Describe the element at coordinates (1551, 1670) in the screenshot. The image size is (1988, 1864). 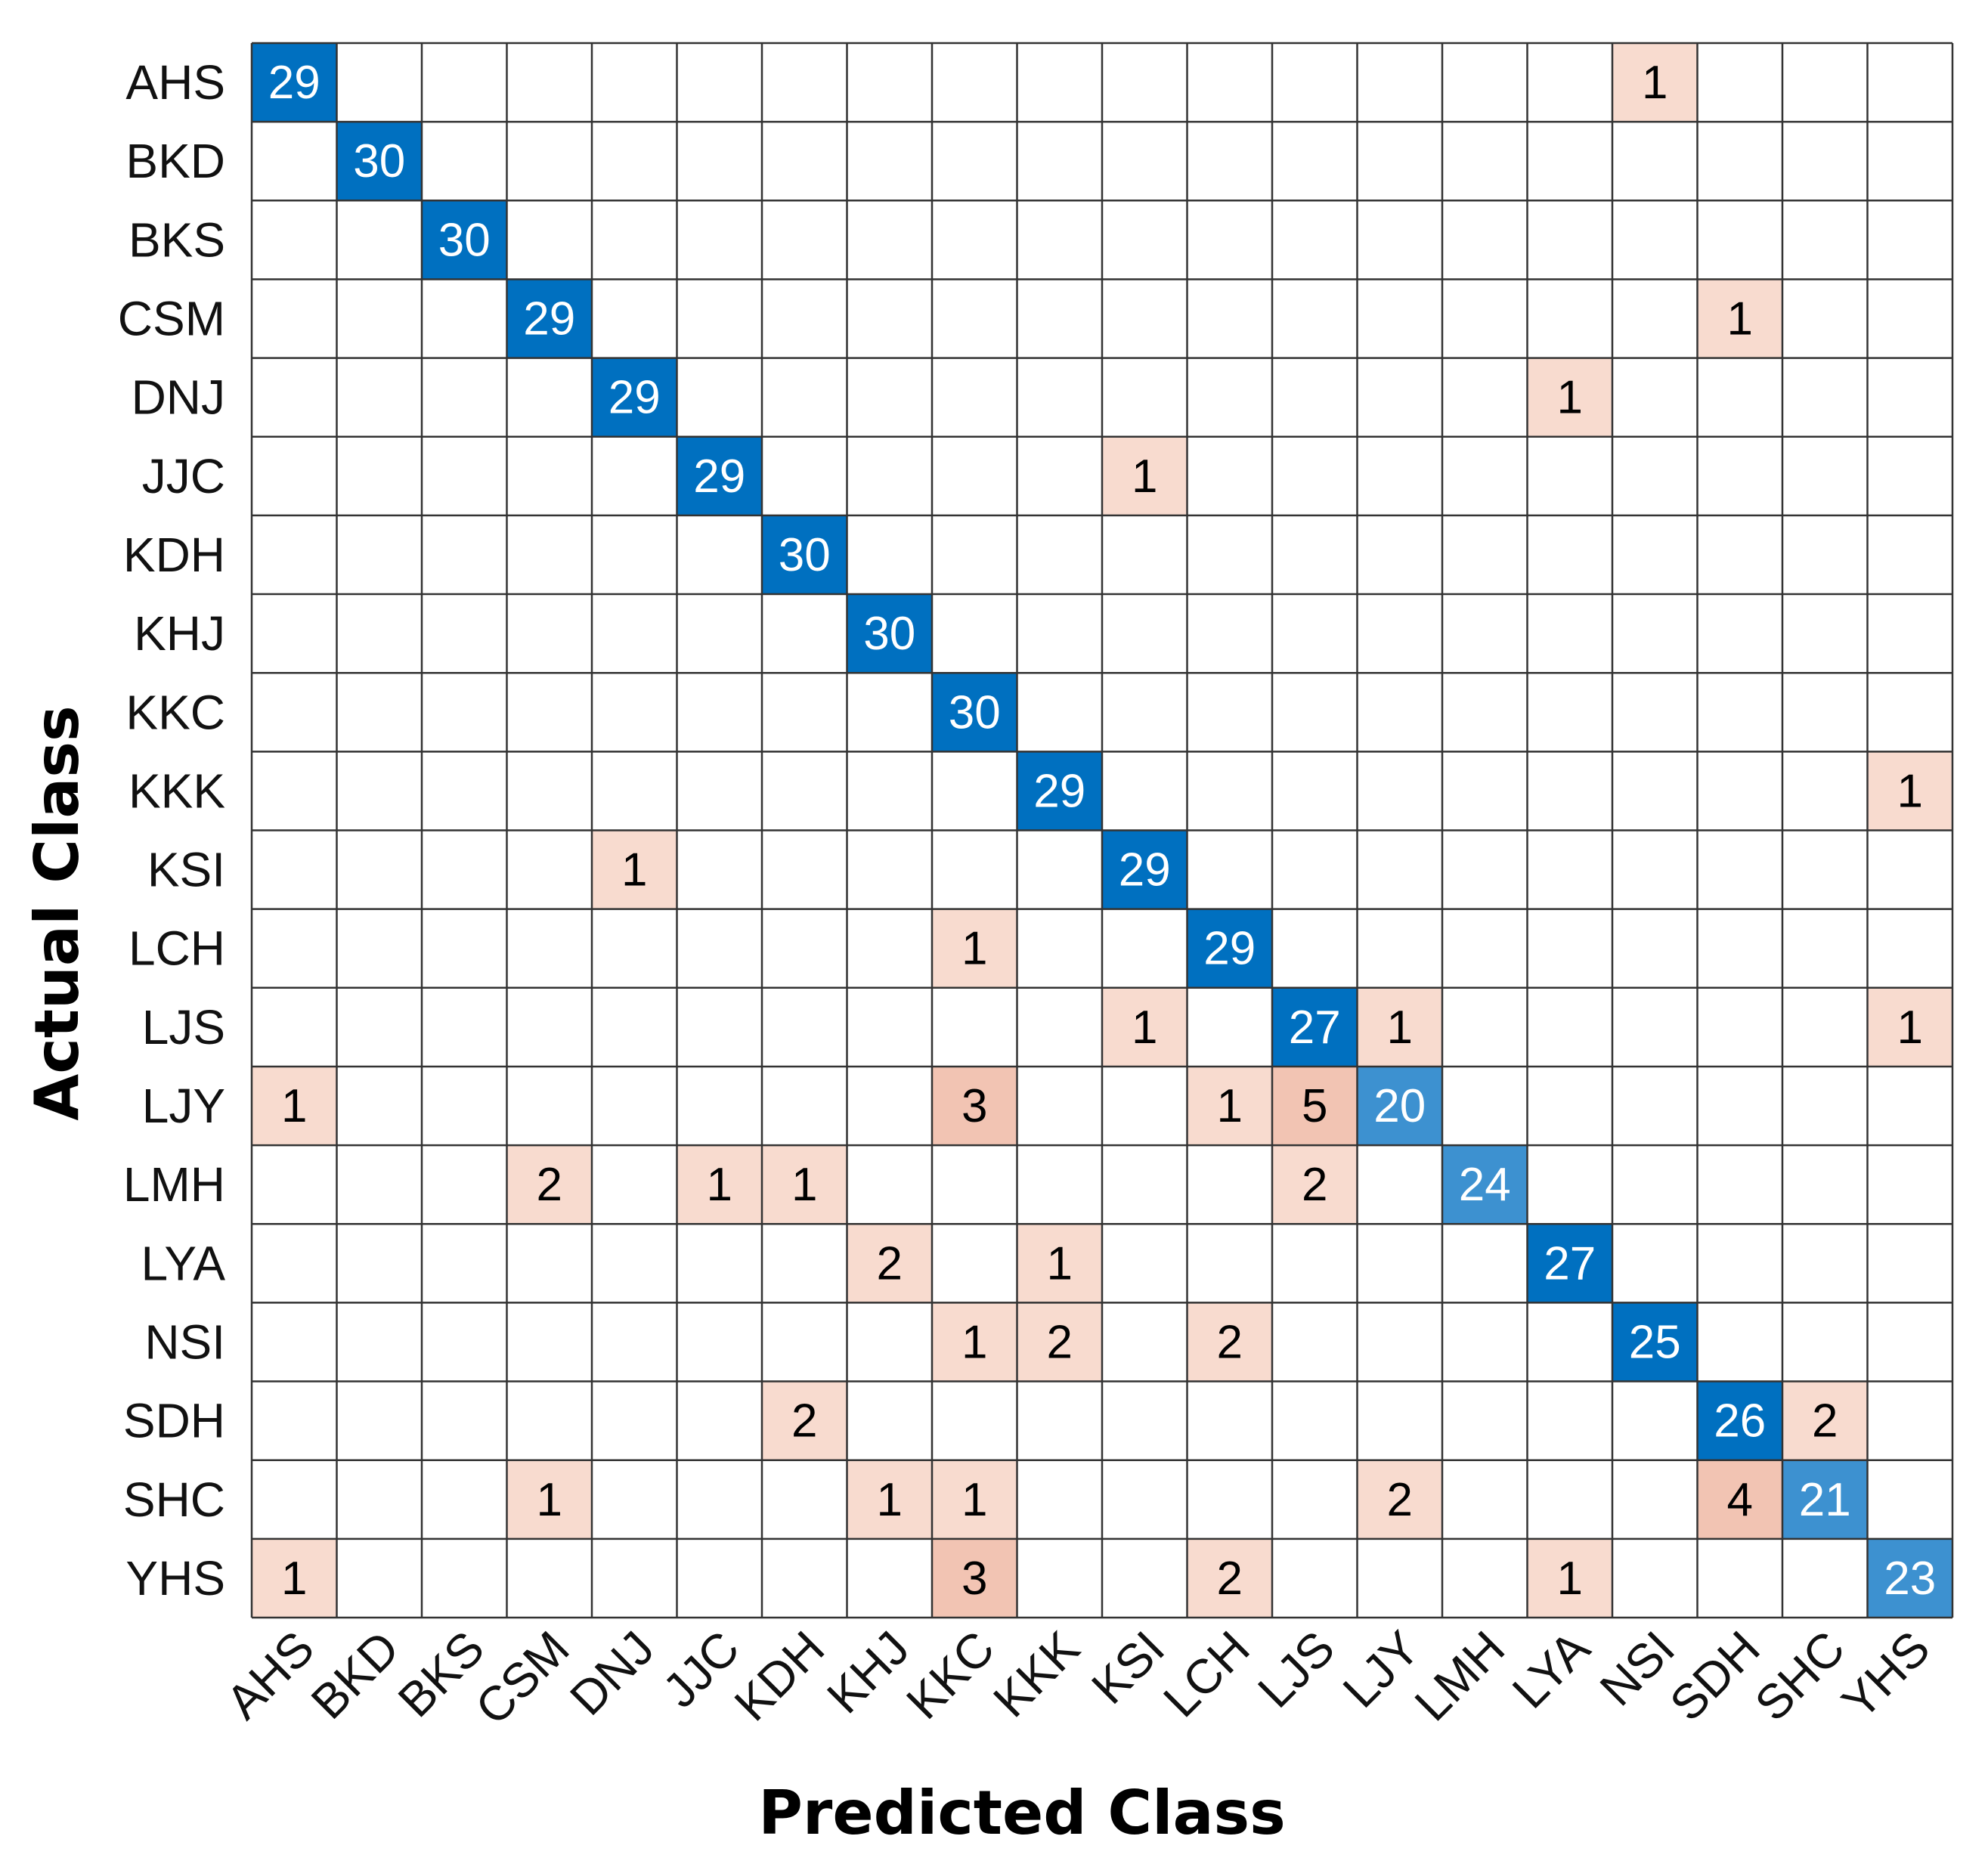
I see `x-tick-label: LYA` at that location.